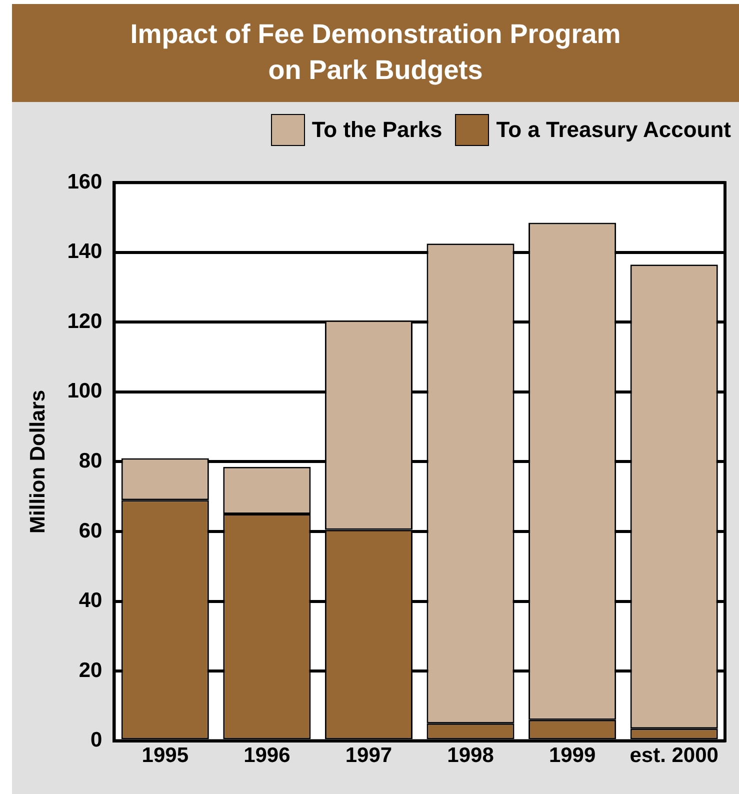  What do you see at coordinates (375, 53) in the screenshot?
I see `chart-title: Impact of Fee Demonstration Program on Park Budgets` at bounding box center [375, 53].